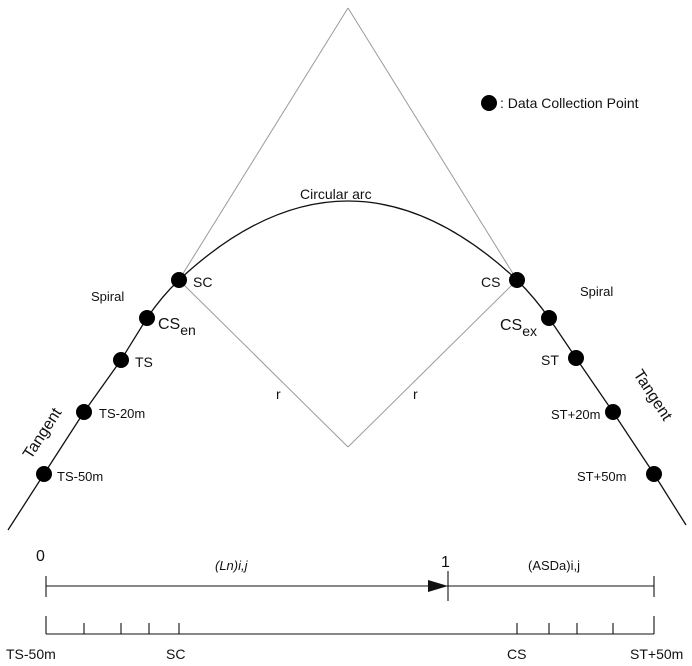 The height and width of the screenshot is (666, 692). What do you see at coordinates (576, 414) in the screenshot?
I see `label-st-20: ST+20m` at bounding box center [576, 414].